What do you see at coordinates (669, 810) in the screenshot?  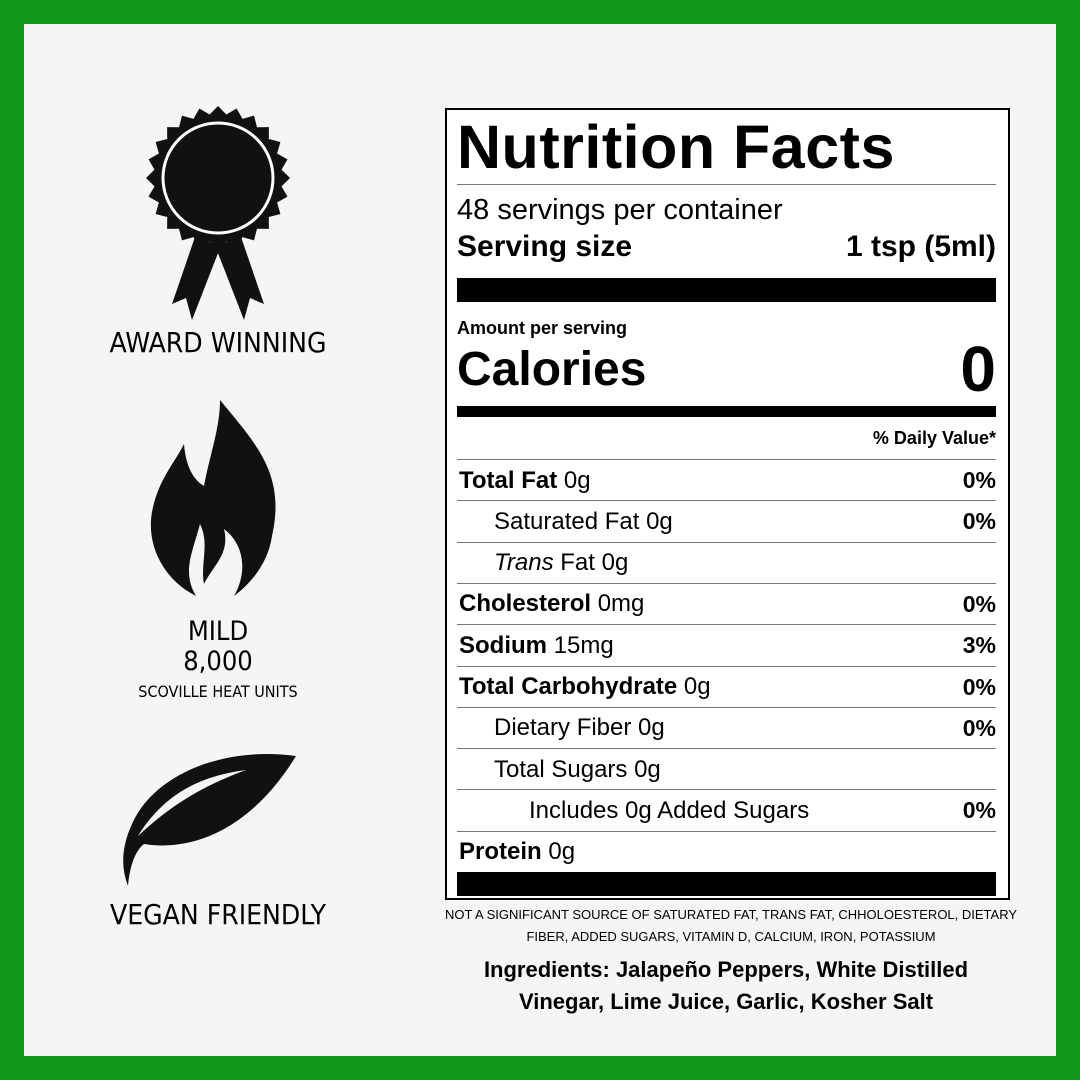 I see `nutrient-name: Includes 0g Added Sugars` at bounding box center [669, 810].